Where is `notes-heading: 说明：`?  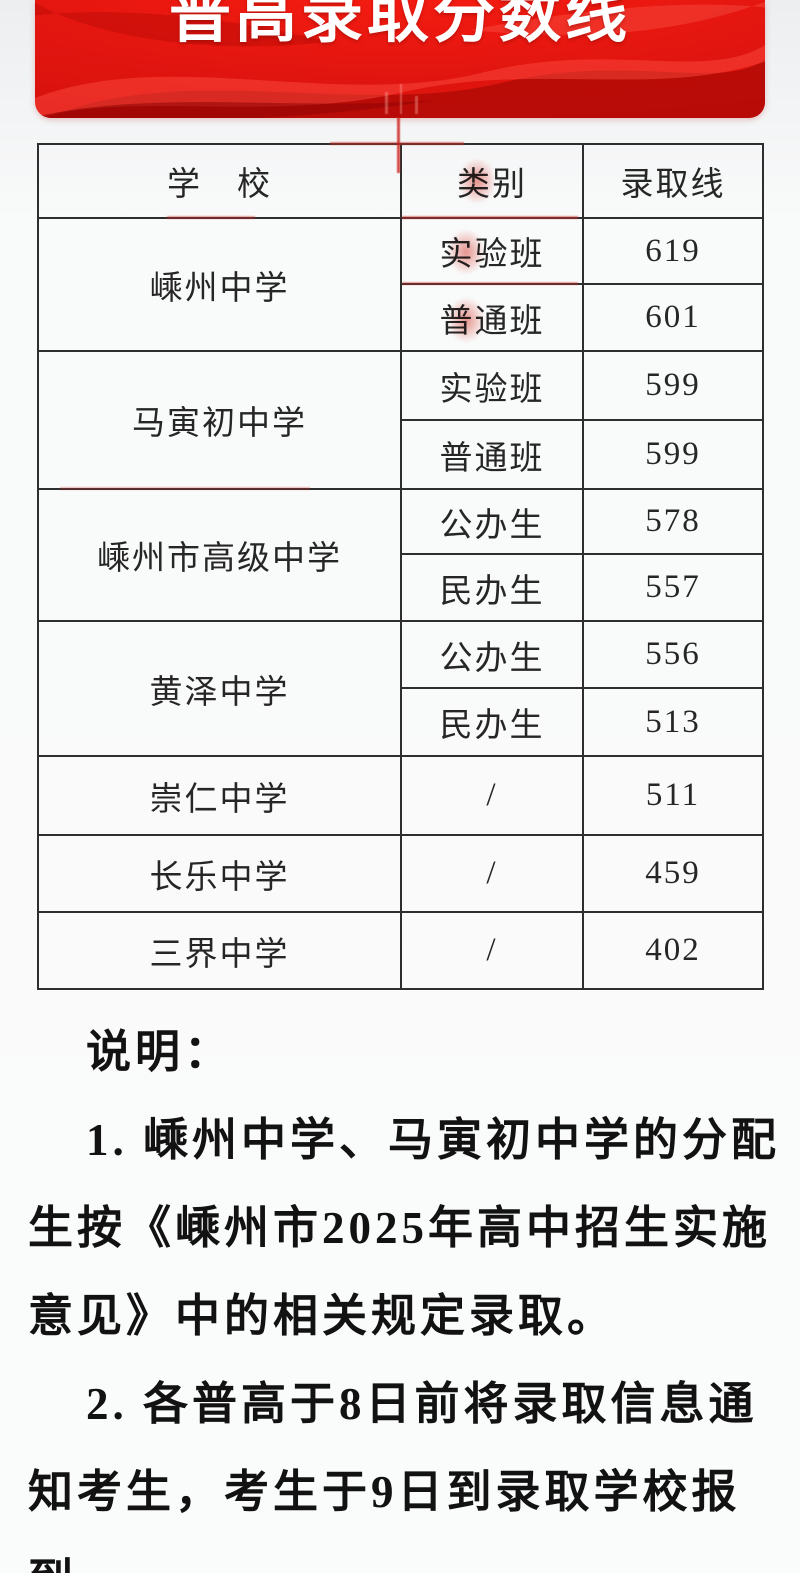
notes-heading: 说明： is located at coordinates (160, 1052).